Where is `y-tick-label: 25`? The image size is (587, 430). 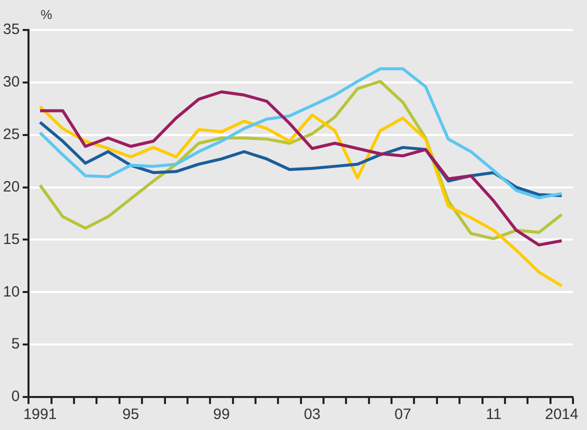
y-tick-label: 25 is located at coordinates (11, 134).